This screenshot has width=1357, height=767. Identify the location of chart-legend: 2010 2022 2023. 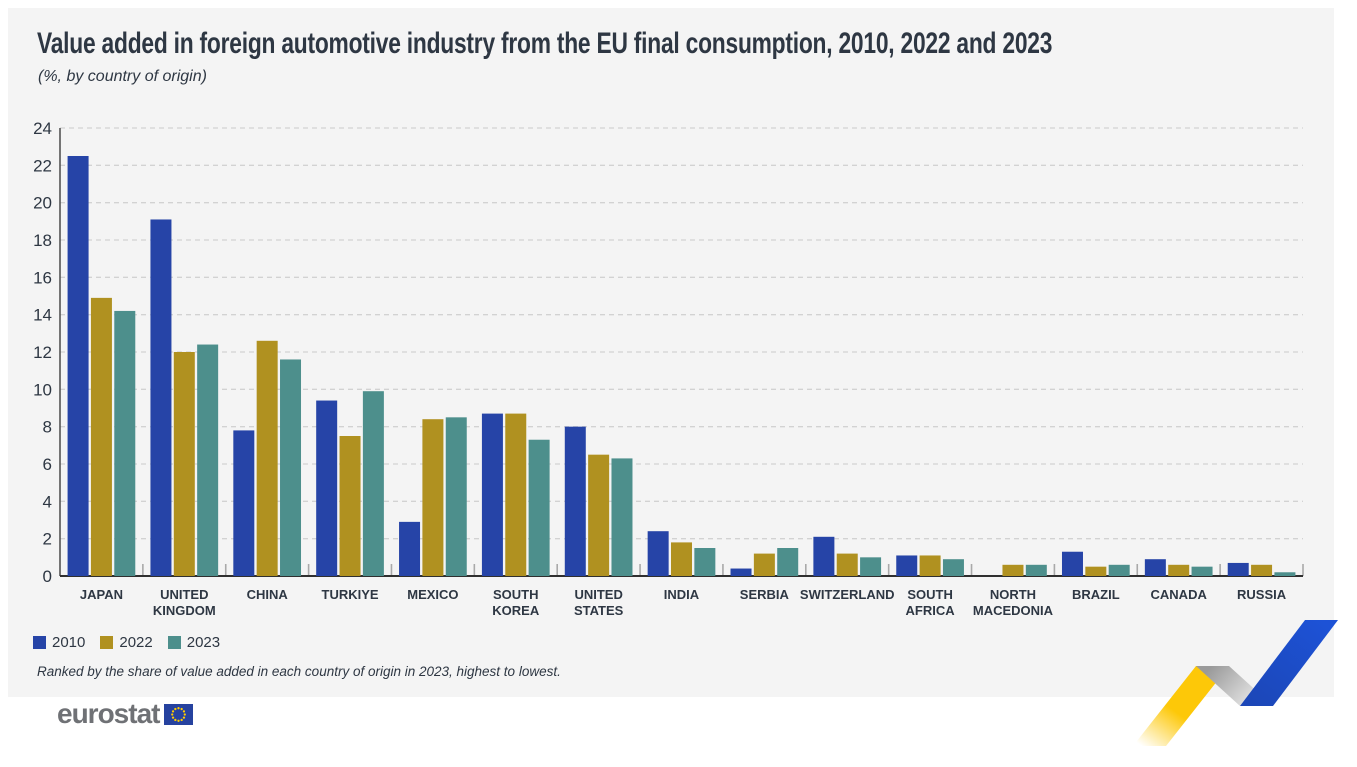
(126, 642).